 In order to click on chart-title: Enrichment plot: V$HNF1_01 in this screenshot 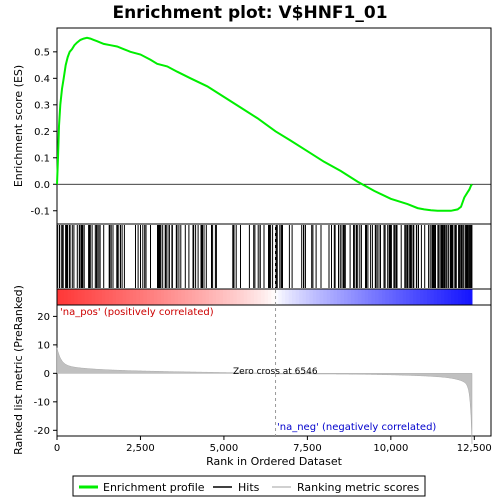, I will do `click(249, 13)`.